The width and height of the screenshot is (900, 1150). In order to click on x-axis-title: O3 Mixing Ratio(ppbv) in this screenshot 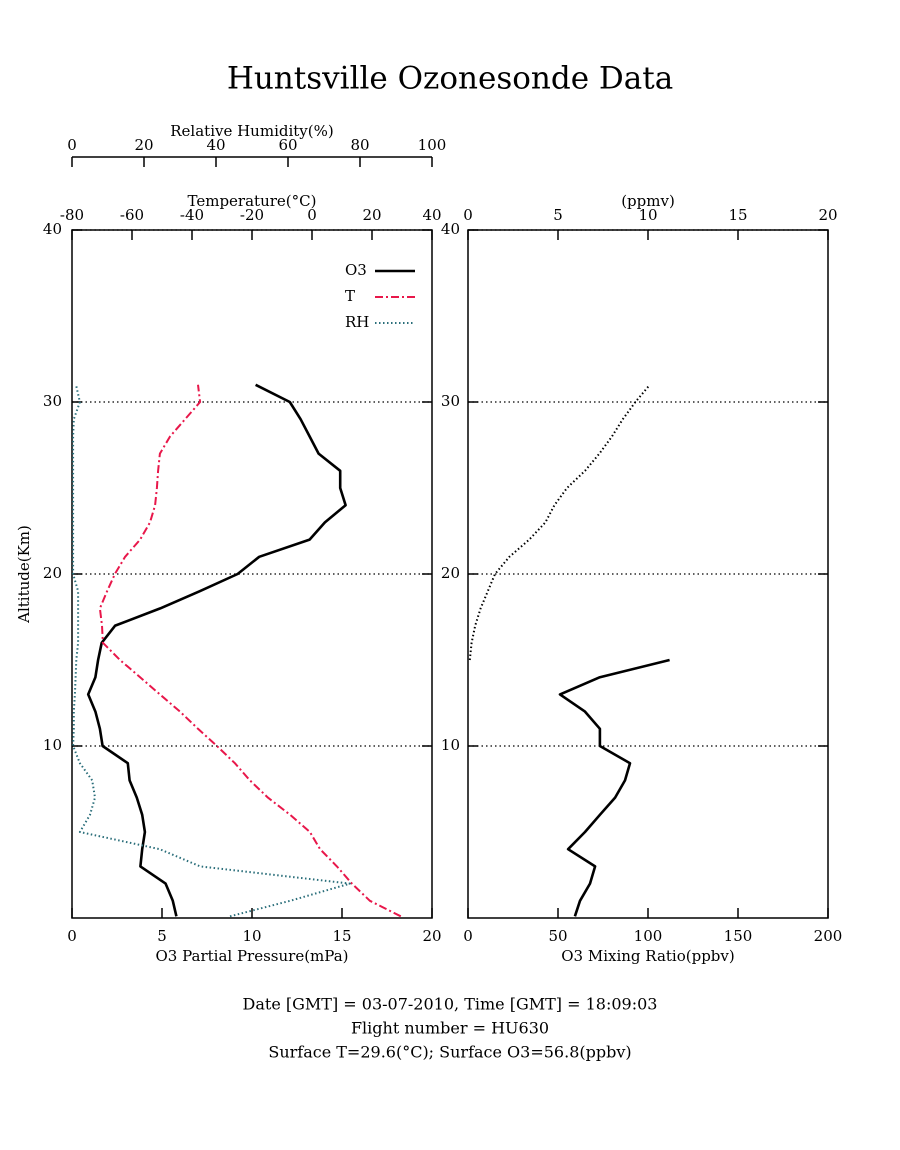, I will do `click(647, 956)`.